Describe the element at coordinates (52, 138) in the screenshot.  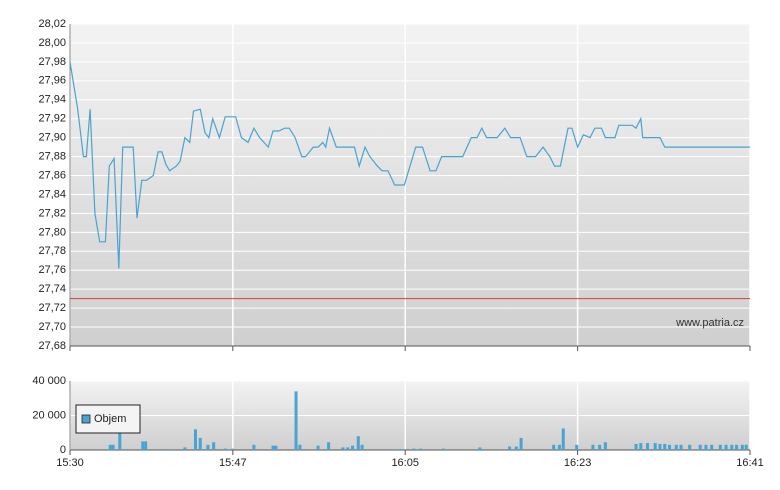
I see `y-tick-label: 27,90` at that location.